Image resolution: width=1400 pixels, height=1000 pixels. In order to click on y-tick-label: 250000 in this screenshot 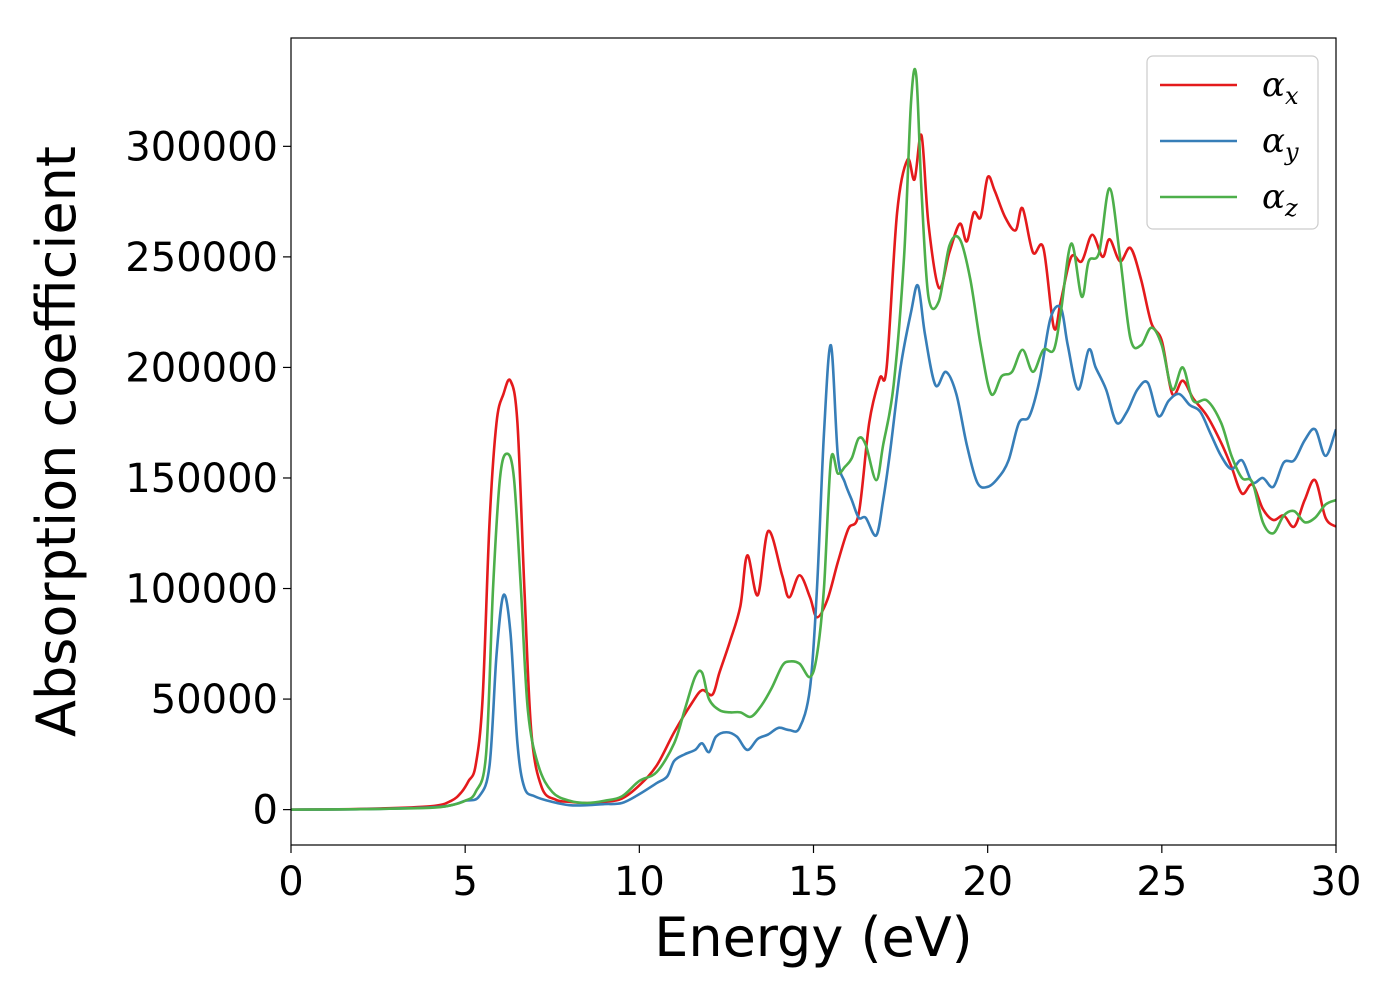, I will do `click(201, 258)`.